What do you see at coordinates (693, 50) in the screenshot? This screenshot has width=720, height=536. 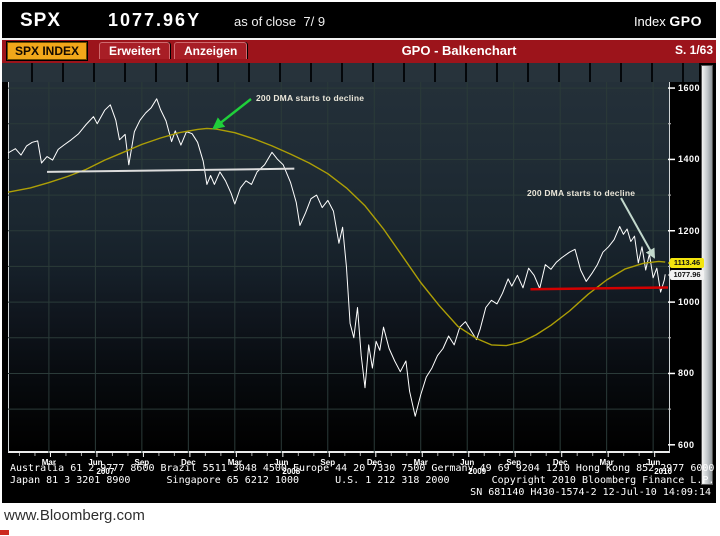 I see `page-indicator: S. 1/63` at bounding box center [693, 50].